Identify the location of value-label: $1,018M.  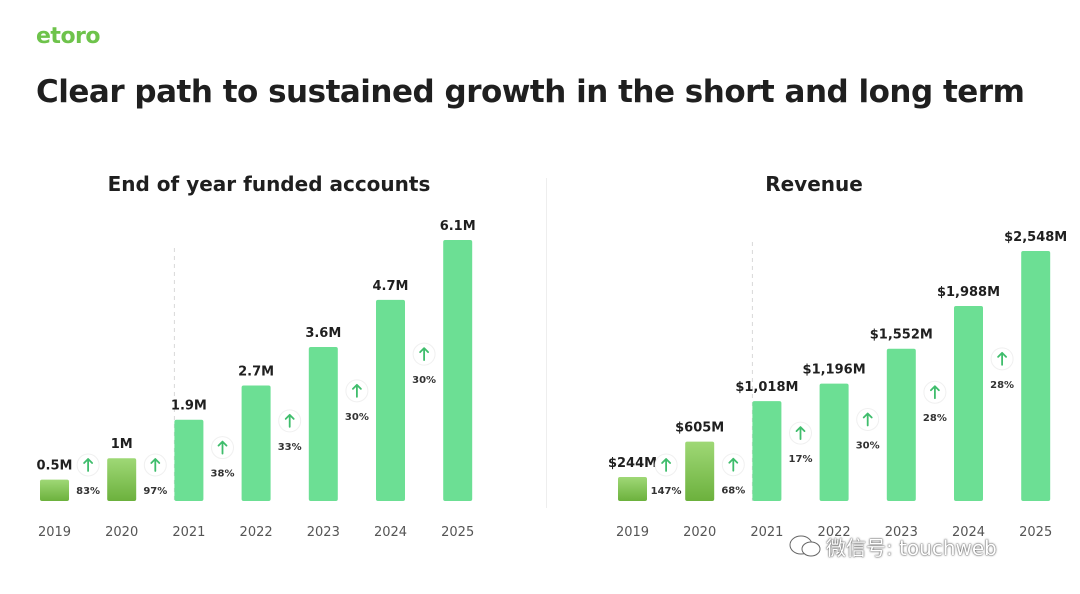
(766, 387).